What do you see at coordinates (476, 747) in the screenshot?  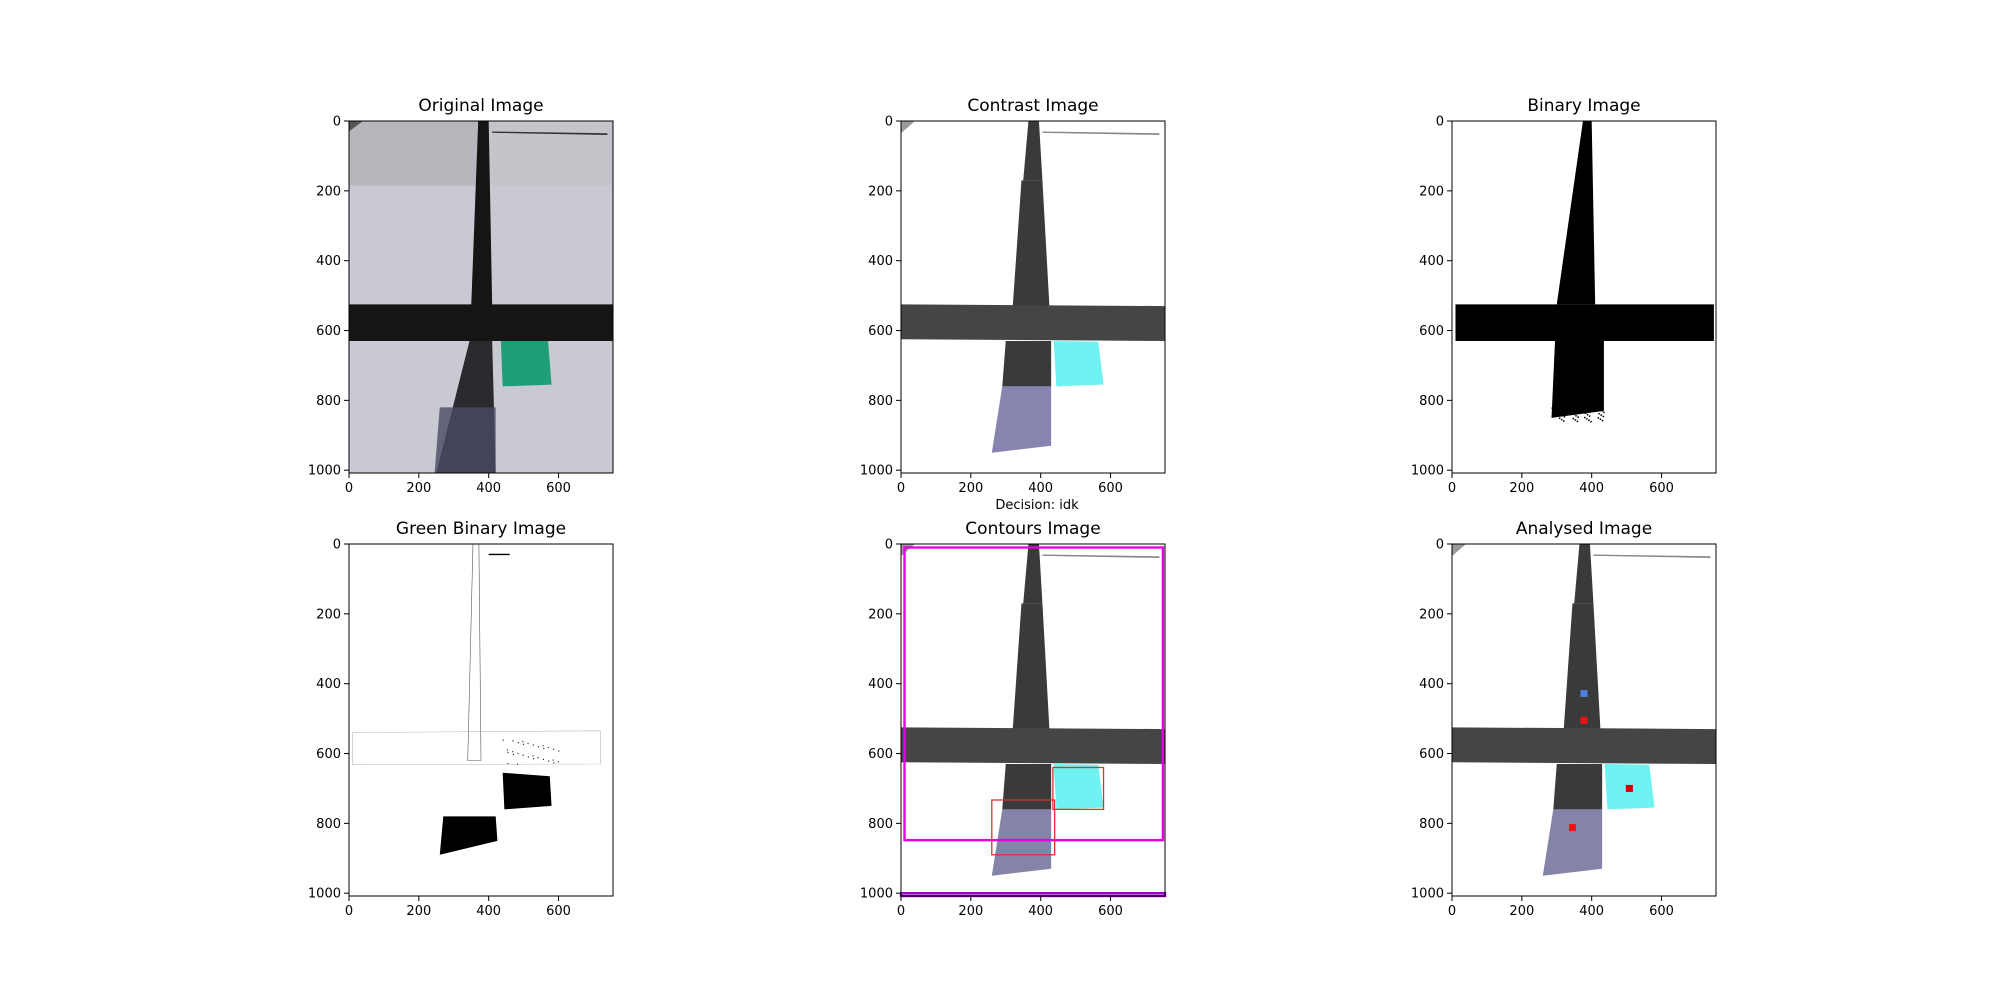 I see `horizontal-outline` at bounding box center [476, 747].